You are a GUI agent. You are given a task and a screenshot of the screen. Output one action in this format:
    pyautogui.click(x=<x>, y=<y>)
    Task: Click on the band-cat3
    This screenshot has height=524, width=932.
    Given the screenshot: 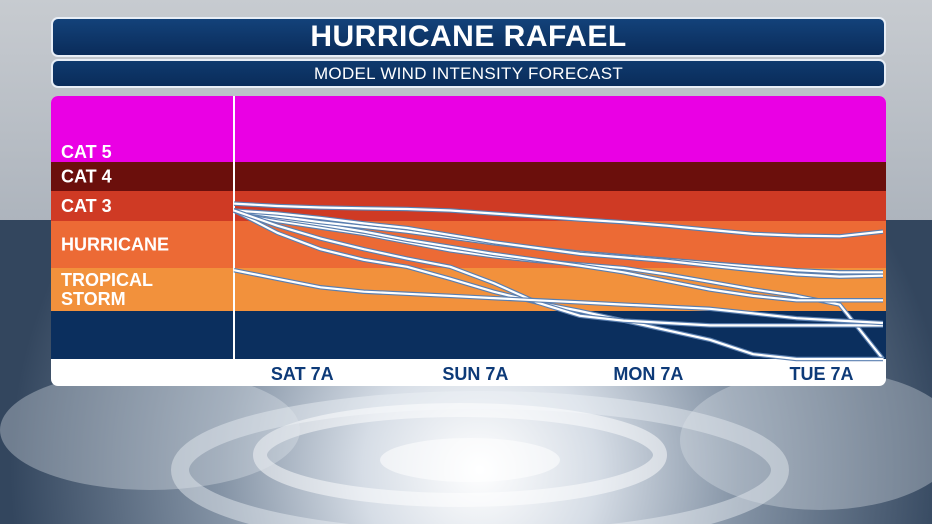 What is the action you would take?
    pyautogui.click(x=468, y=206)
    